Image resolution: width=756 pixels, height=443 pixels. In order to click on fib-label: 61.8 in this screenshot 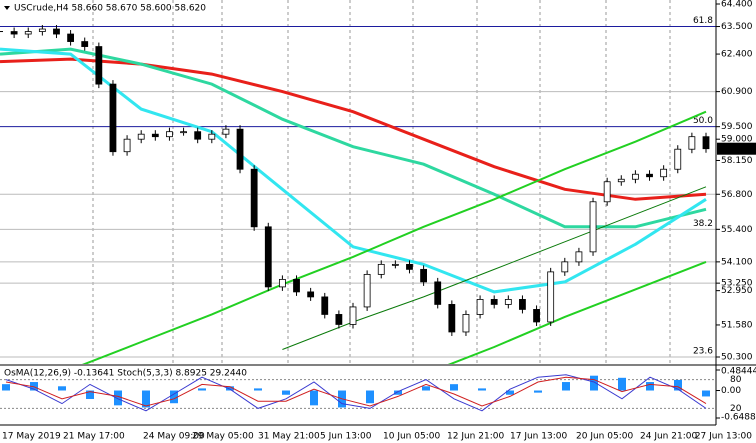, I will do `click(703, 21)`.